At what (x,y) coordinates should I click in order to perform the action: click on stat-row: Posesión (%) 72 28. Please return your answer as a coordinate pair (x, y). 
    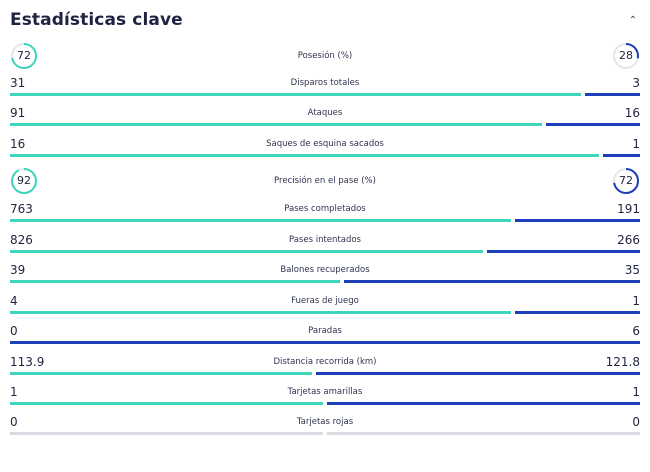
    Looking at the image, I should click on (325, 56).